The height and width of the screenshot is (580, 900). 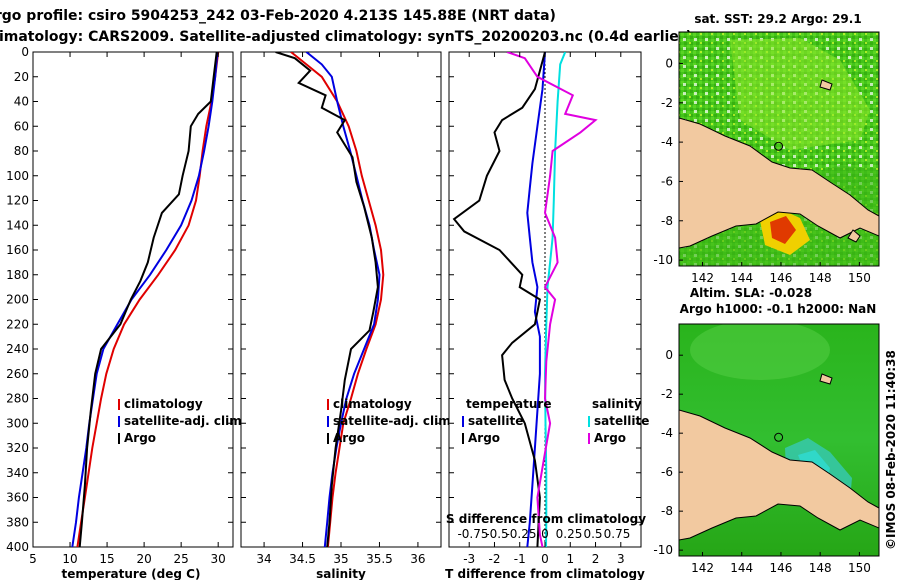 What do you see at coordinates (751, 293) in the screenshot?
I see `sla-map-title: Altim. SLA: -0.028` at bounding box center [751, 293].